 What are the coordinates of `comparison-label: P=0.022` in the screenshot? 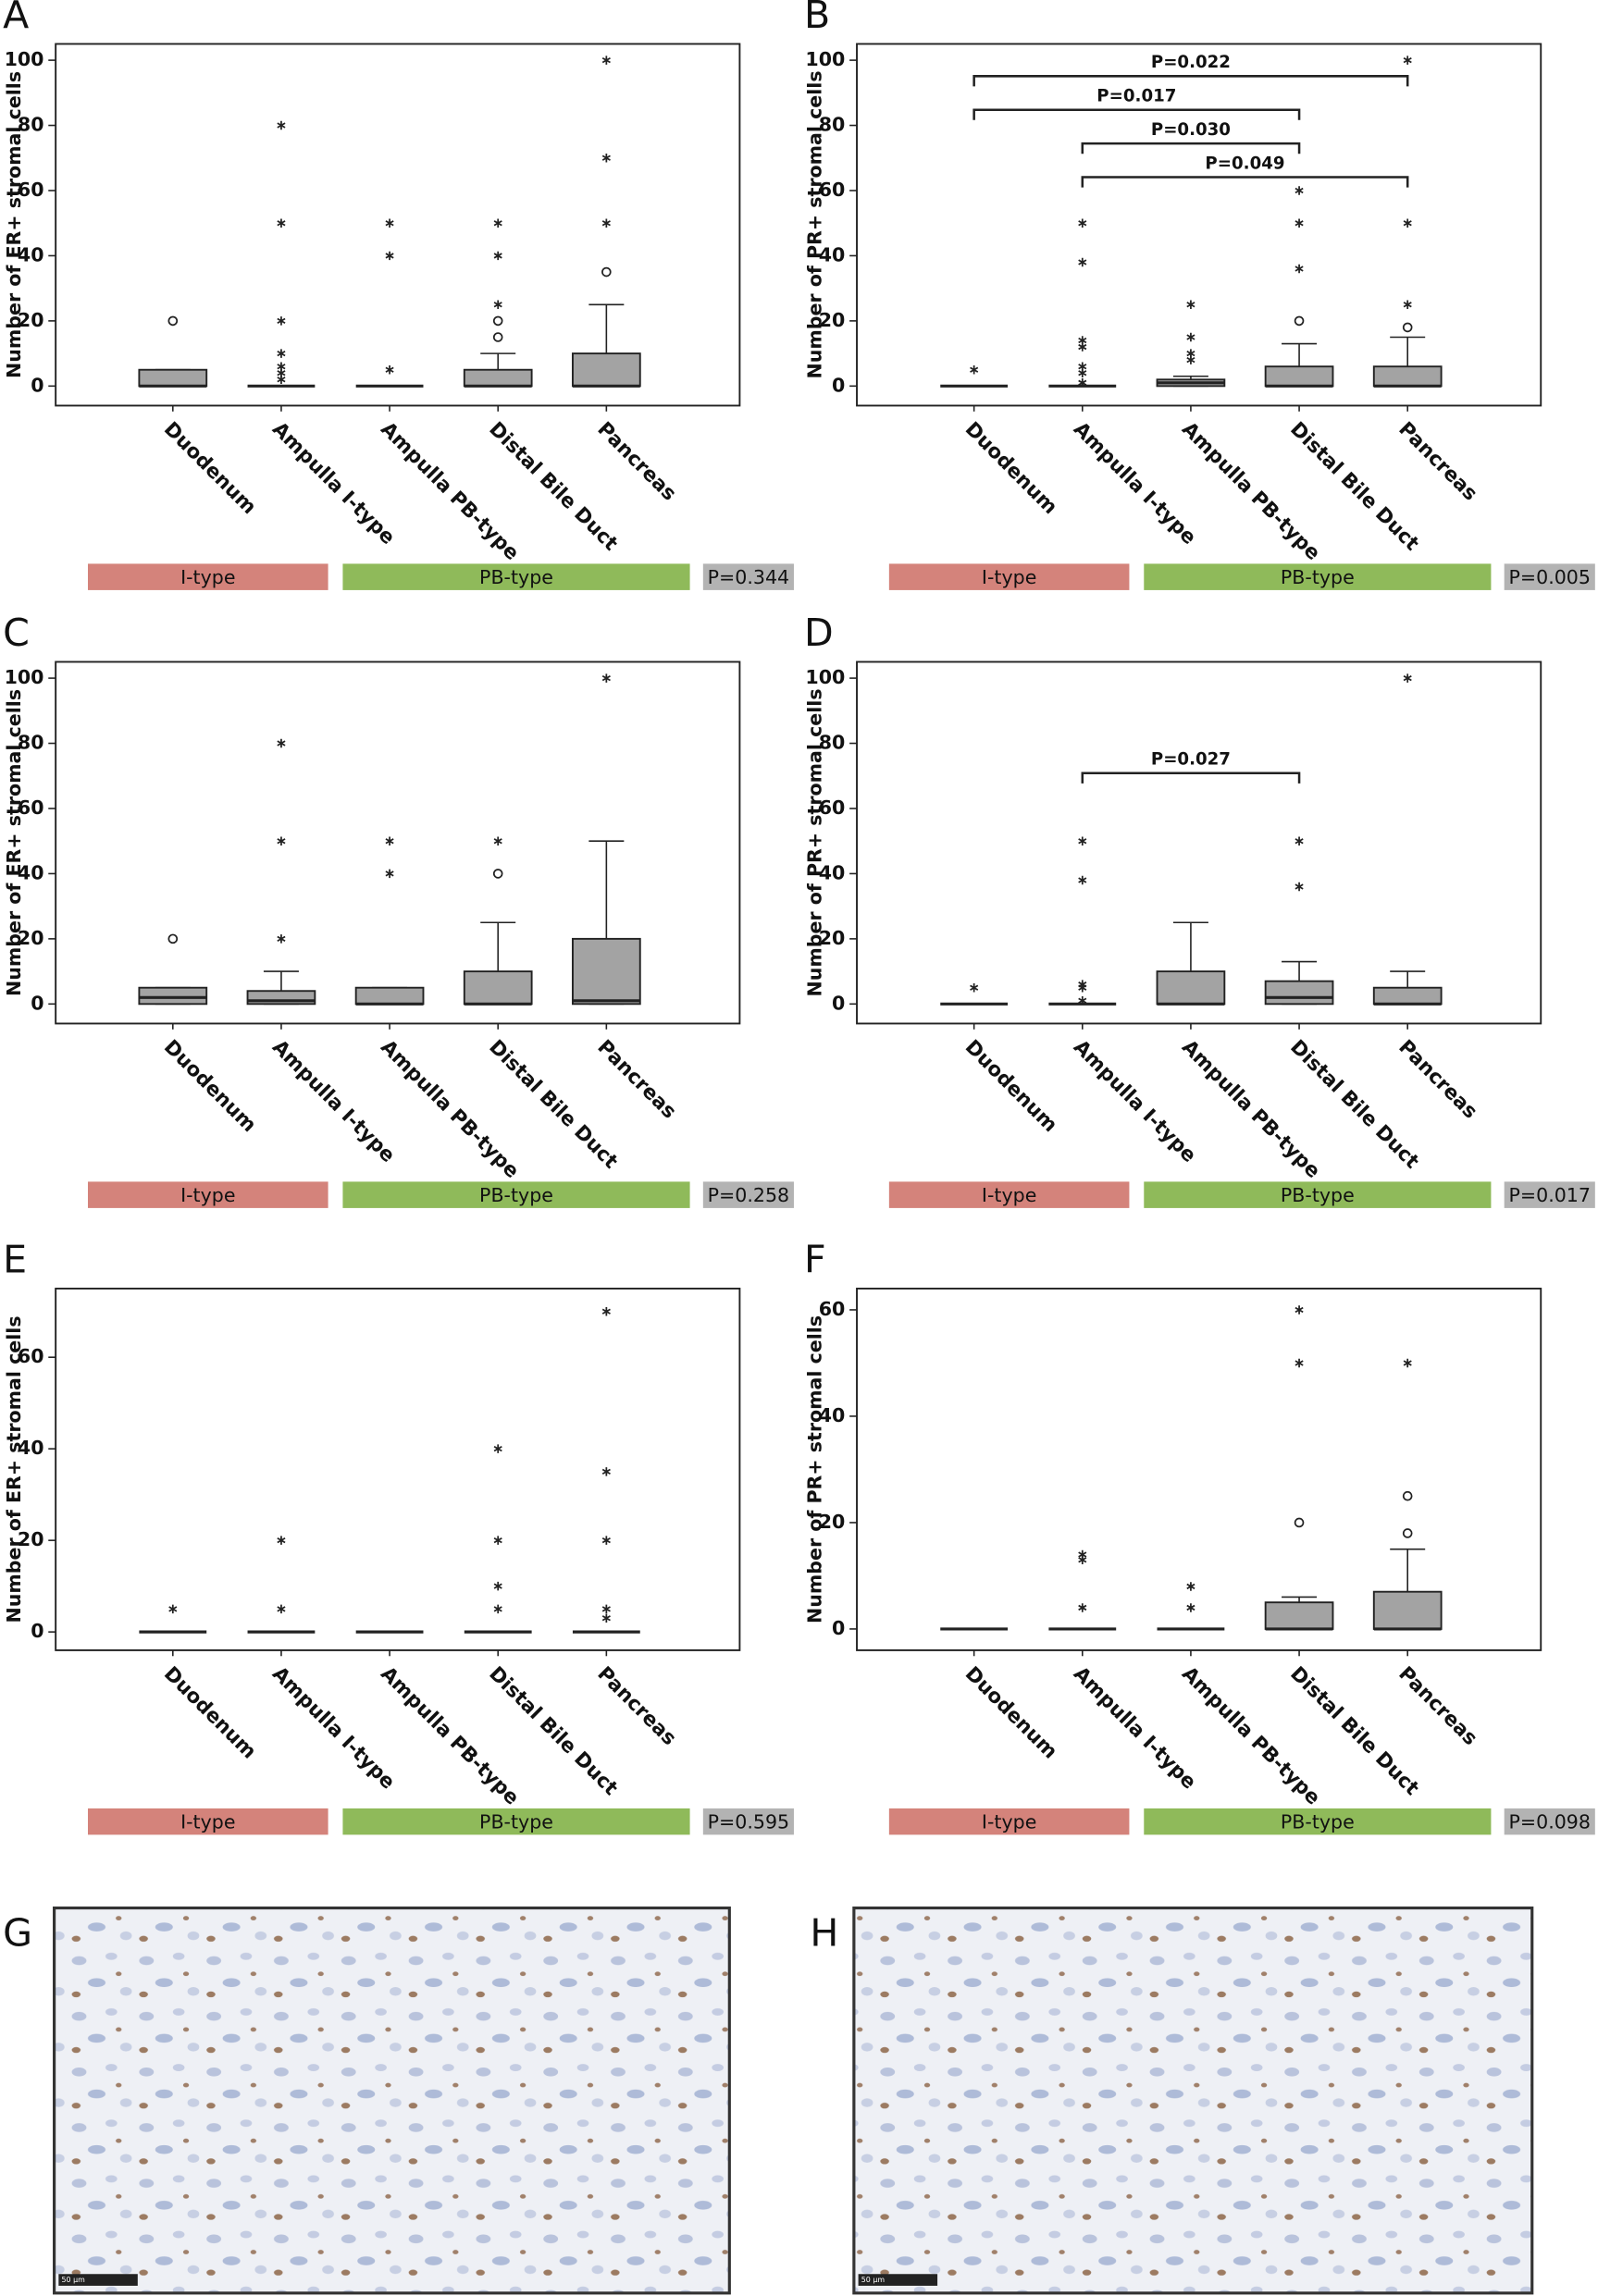 It's located at (1191, 62).